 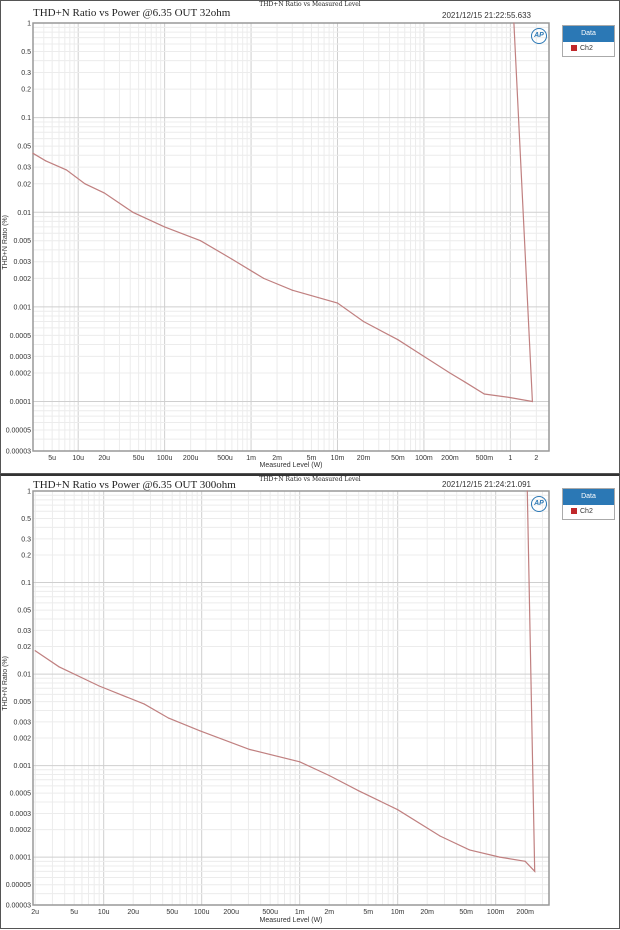 What do you see at coordinates (329, 912) in the screenshot?
I see `x-tick-label: 2m` at bounding box center [329, 912].